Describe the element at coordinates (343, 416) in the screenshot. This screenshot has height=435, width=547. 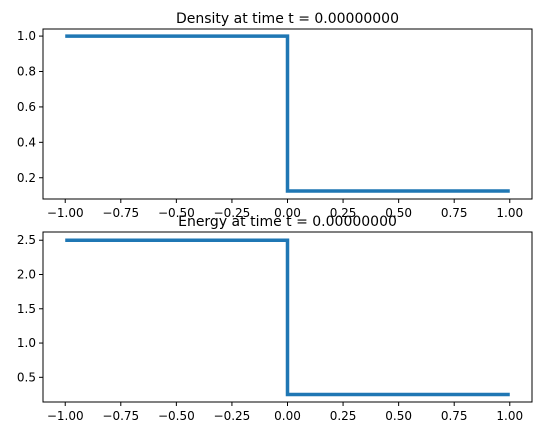
I see `energy-x-tick-label: 0.25` at that location.